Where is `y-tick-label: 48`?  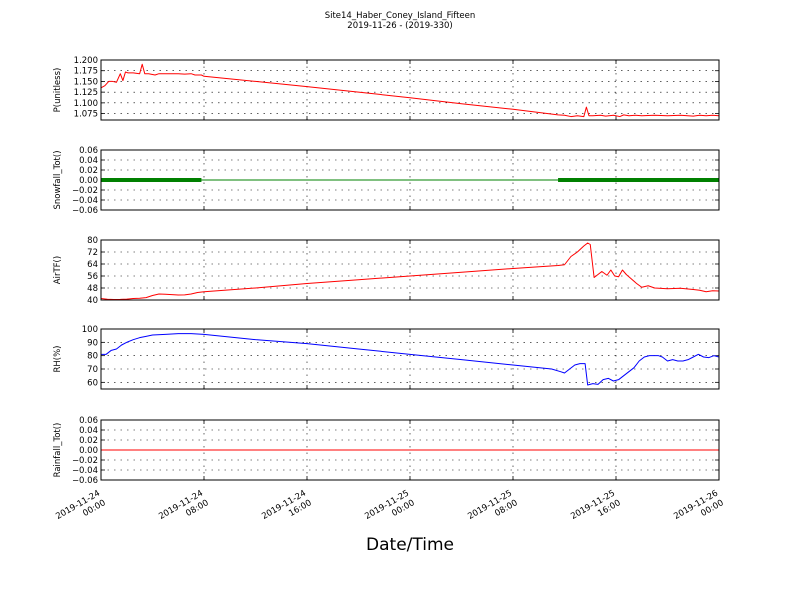 y-tick-label: 48 is located at coordinates (92, 289).